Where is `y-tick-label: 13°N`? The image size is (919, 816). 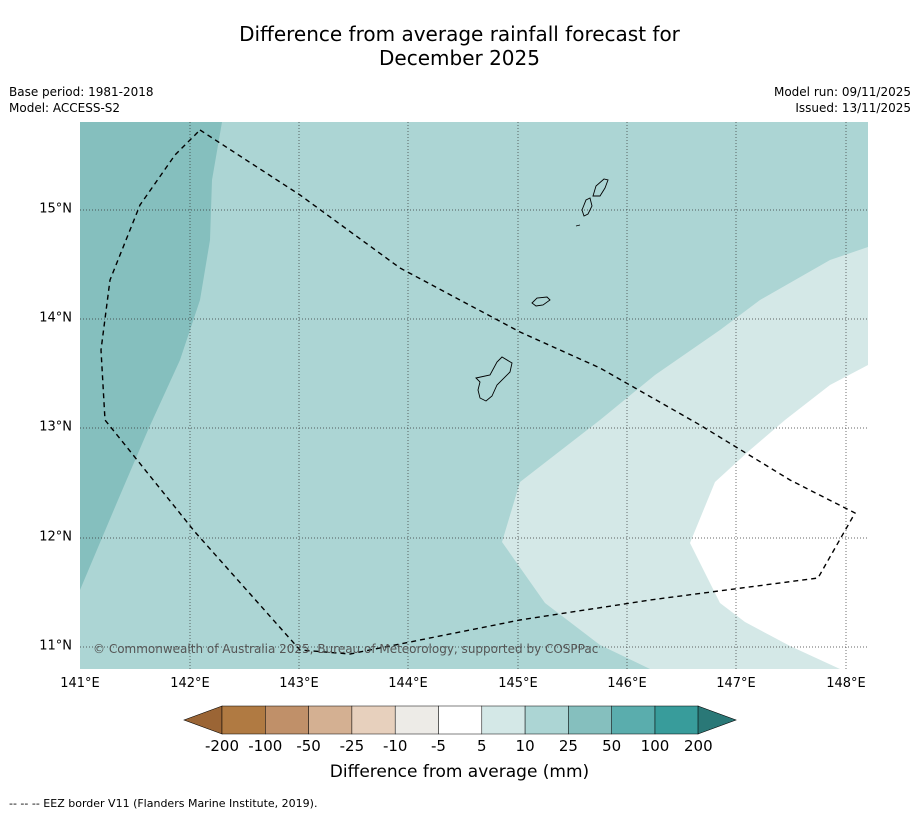 y-tick-label: 13°N is located at coordinates (55, 427).